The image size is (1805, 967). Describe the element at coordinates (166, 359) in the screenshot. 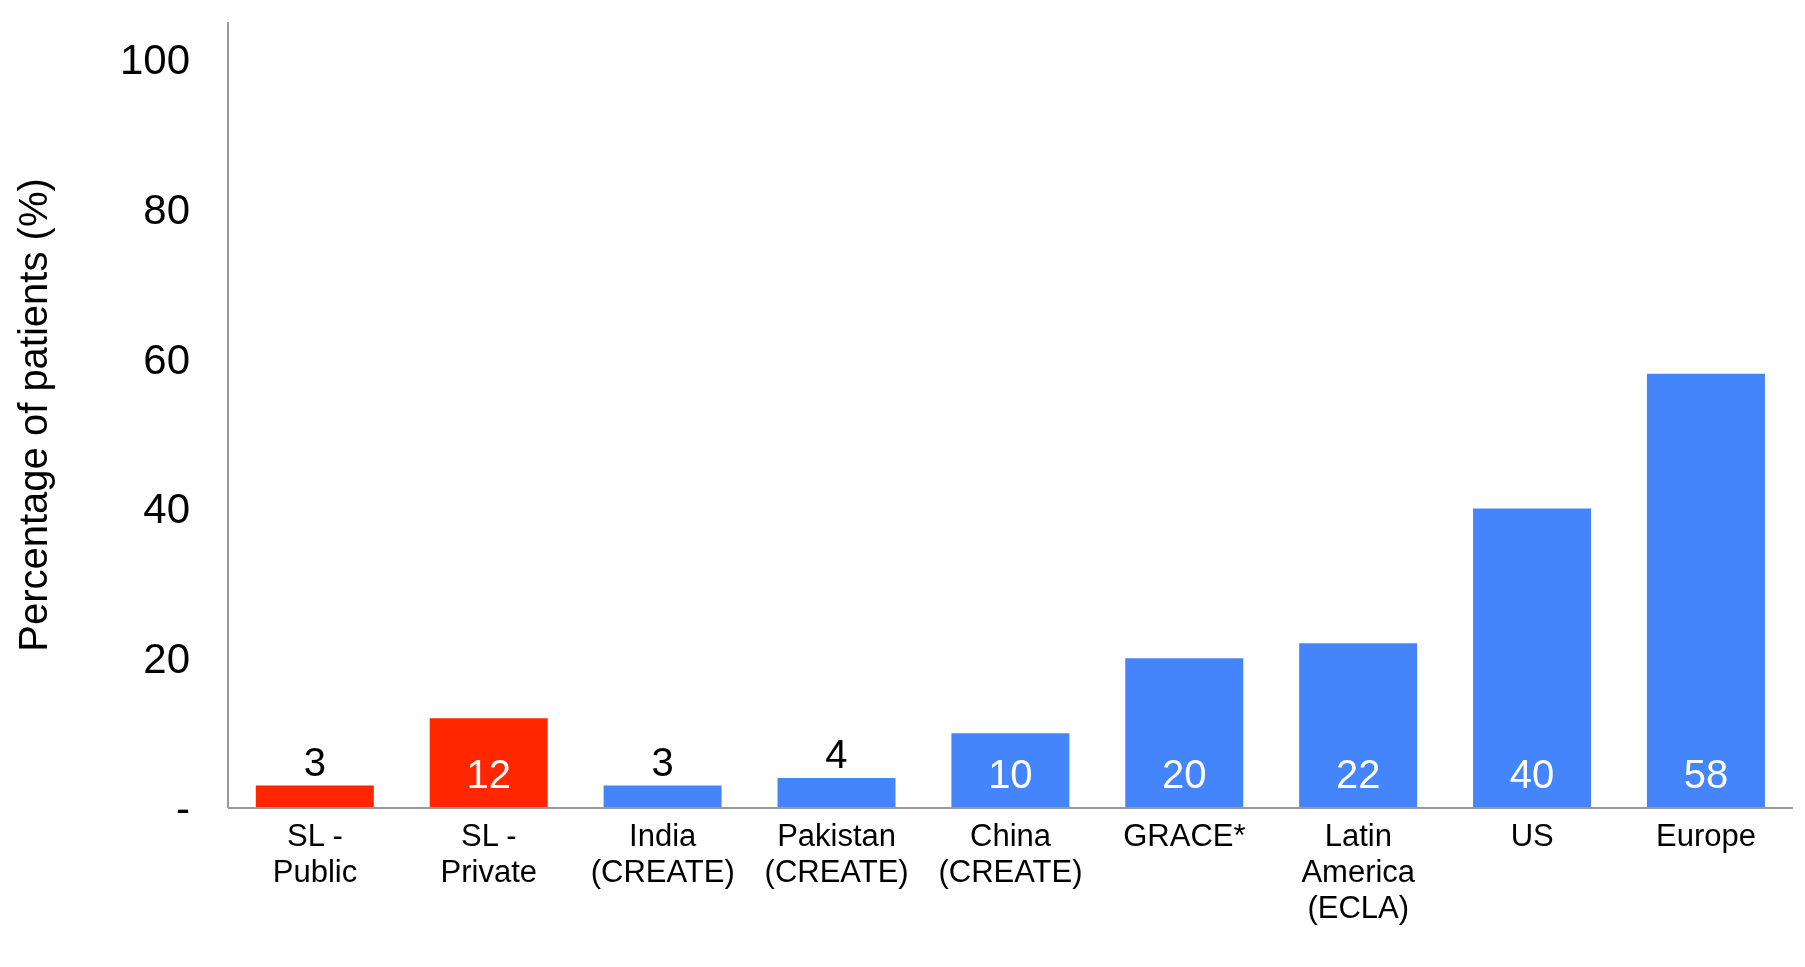

I see `y-tick-label: 60` at that location.